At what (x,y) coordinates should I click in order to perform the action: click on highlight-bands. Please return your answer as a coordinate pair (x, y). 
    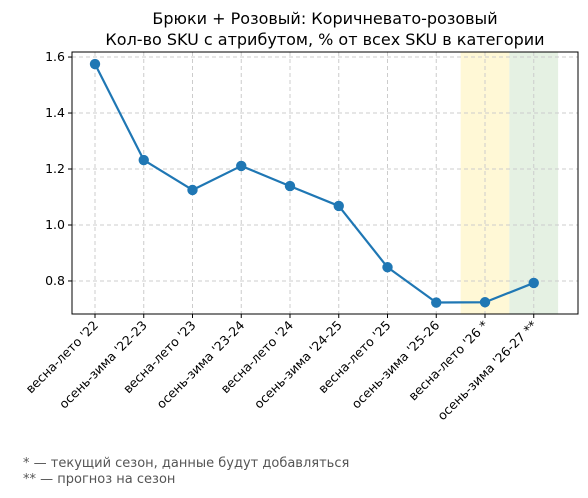
    Looking at the image, I should click on (509, 183).